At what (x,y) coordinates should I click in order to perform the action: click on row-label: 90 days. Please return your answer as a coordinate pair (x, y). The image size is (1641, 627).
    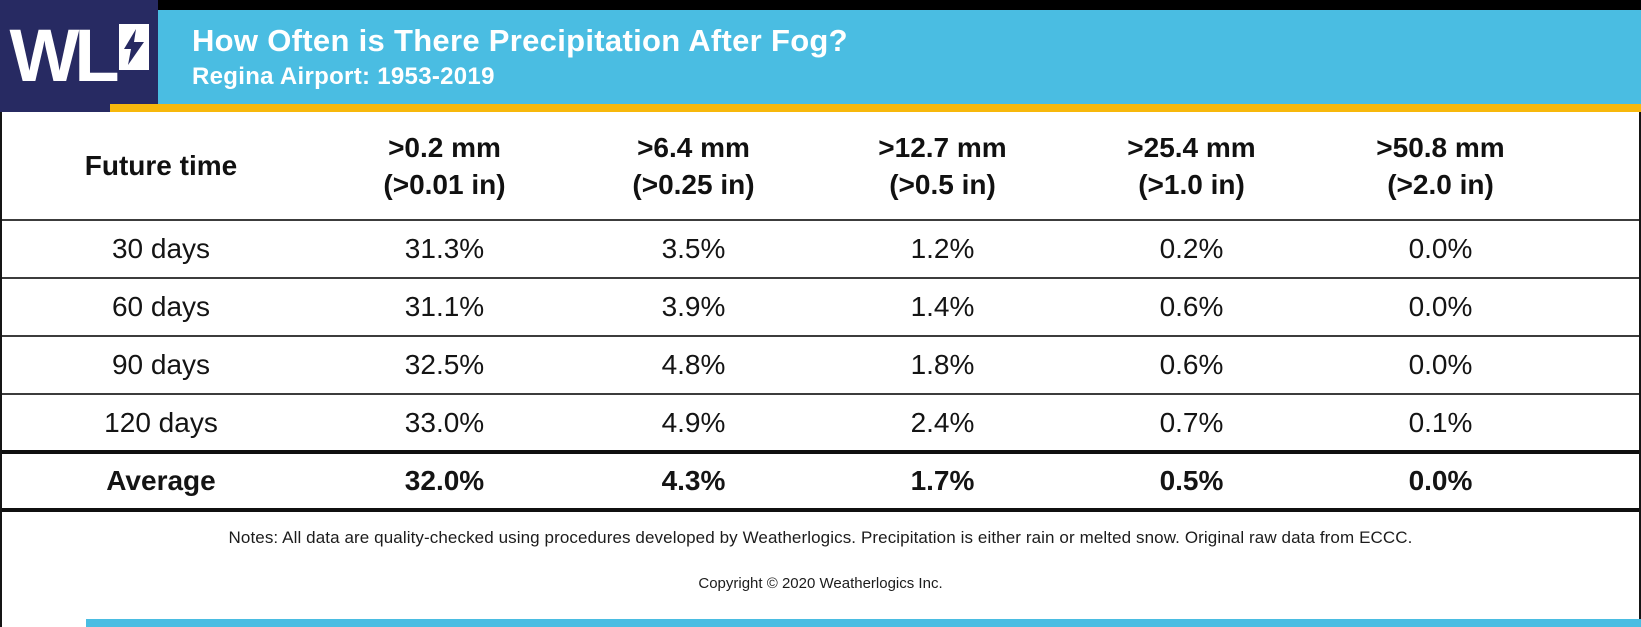
    Looking at the image, I should click on (161, 364).